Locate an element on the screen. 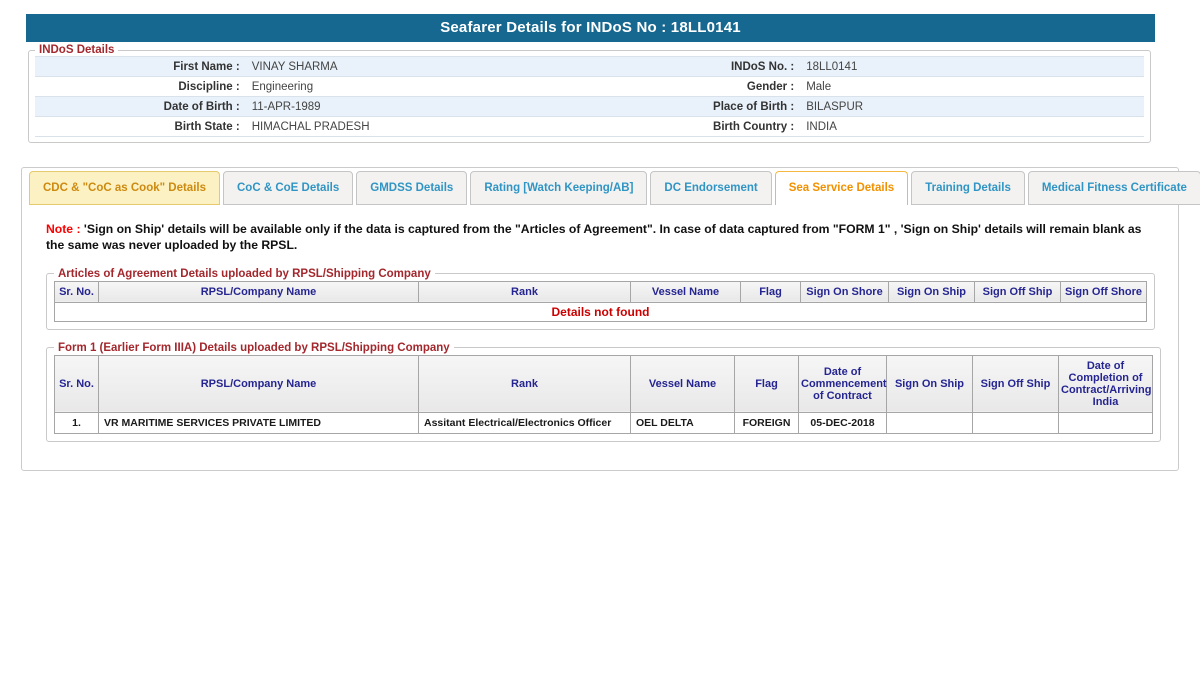 This screenshot has height=687, width=1200. field-value: 18LL0141 is located at coordinates (972, 66).